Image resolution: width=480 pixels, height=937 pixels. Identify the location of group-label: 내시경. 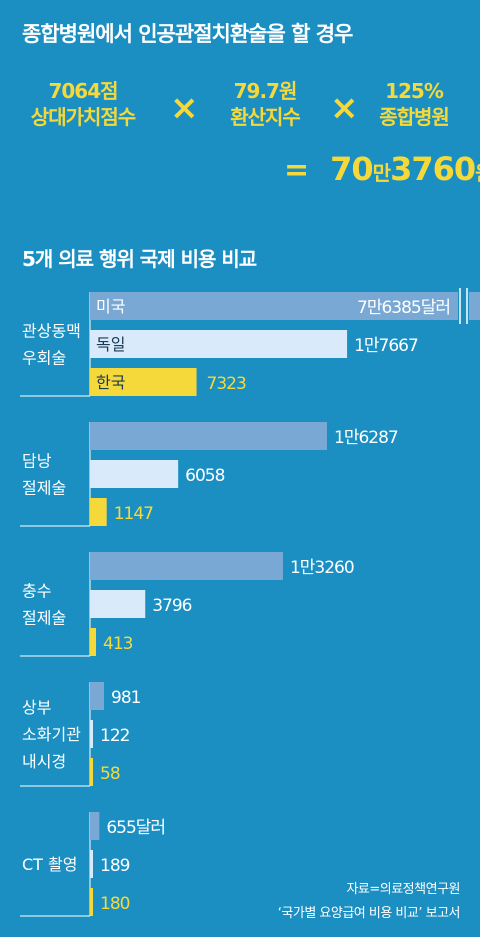
(44, 761).